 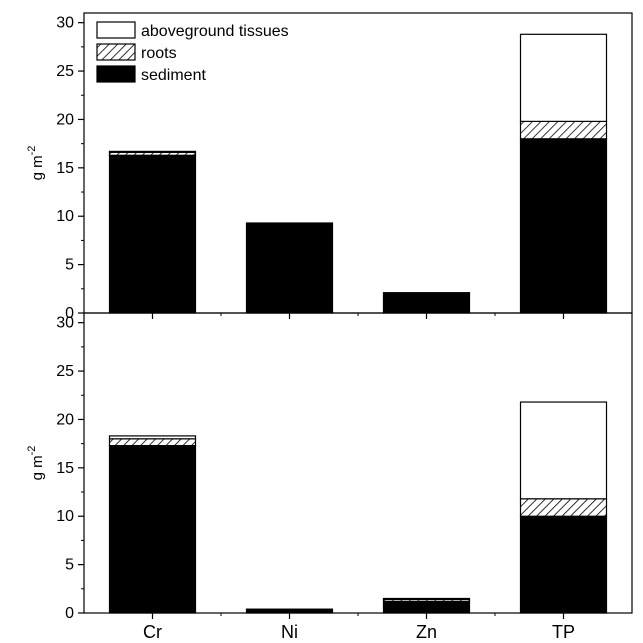 What do you see at coordinates (116, 52) in the screenshot?
I see `legend-swatch-roots` at bounding box center [116, 52].